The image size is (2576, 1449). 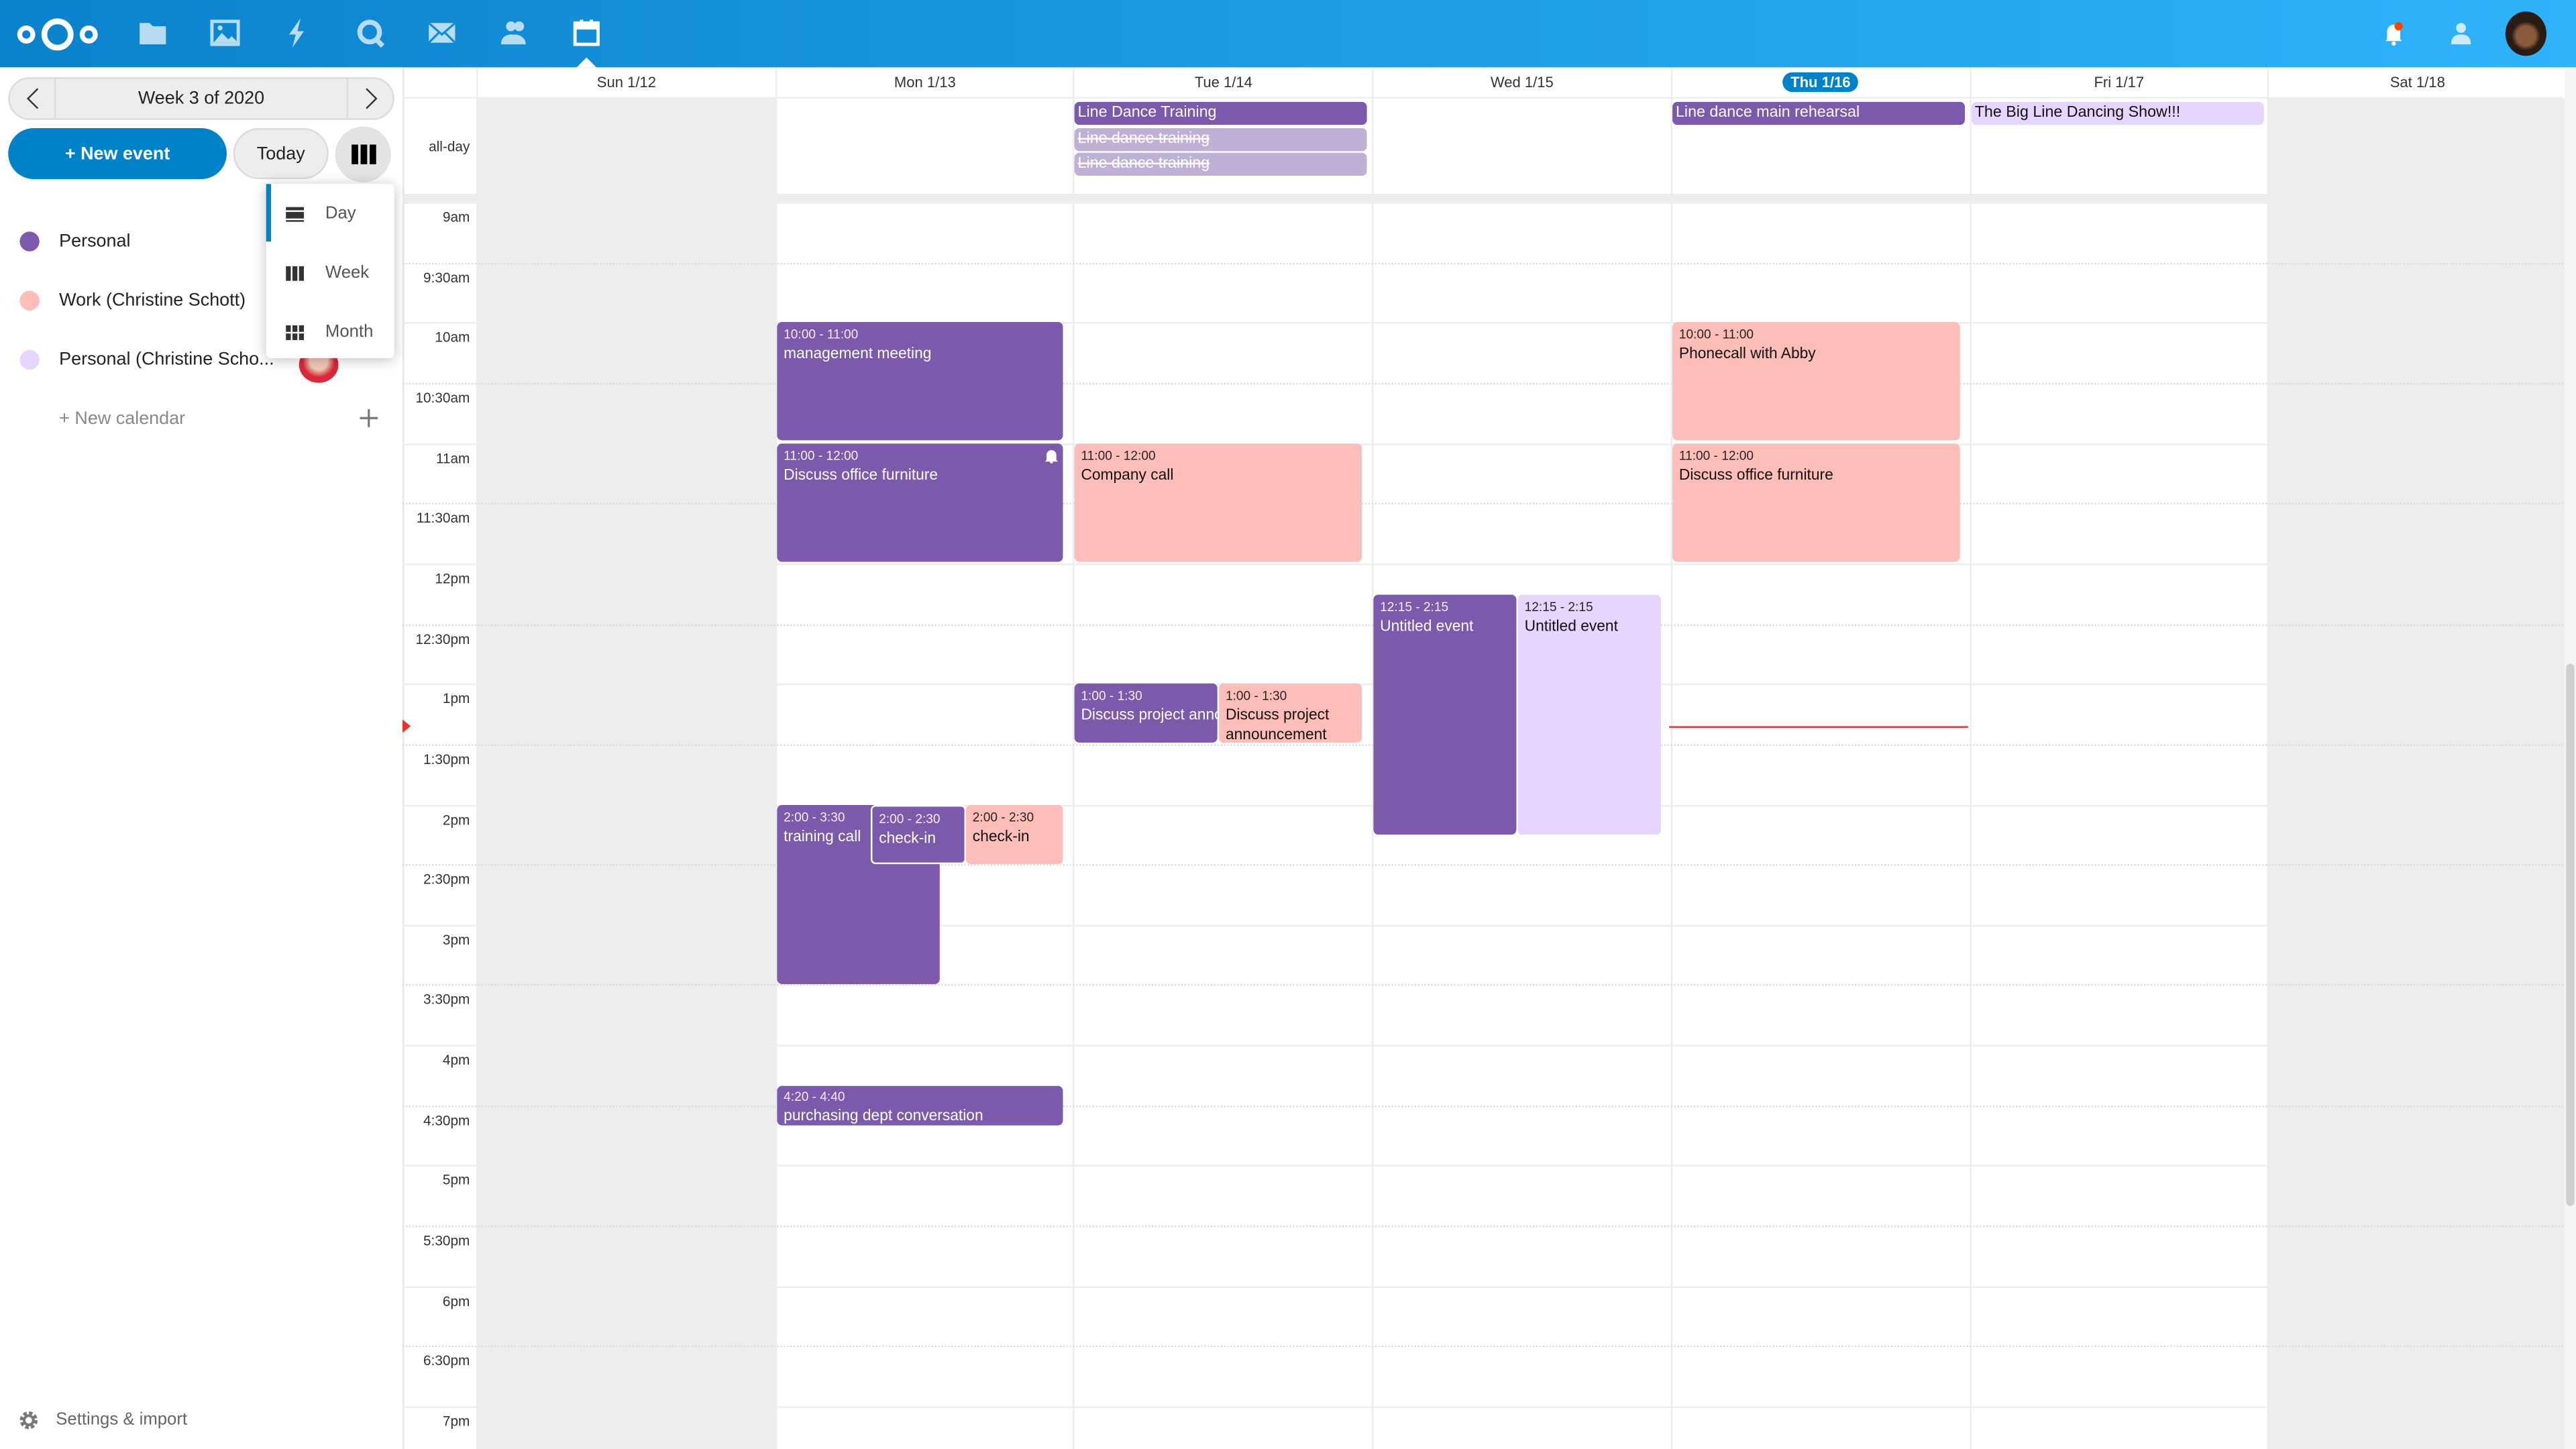 I want to click on new-calendar-button: + New calendar, so click(x=201, y=418).